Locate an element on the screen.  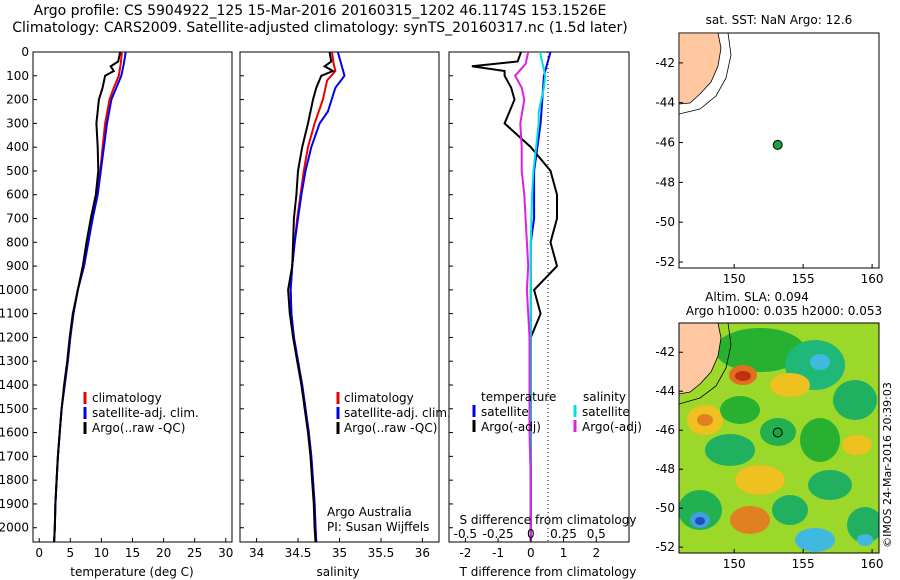
salinity-legend-argo: Argo(..raw -QC) is located at coordinates (390, 428).